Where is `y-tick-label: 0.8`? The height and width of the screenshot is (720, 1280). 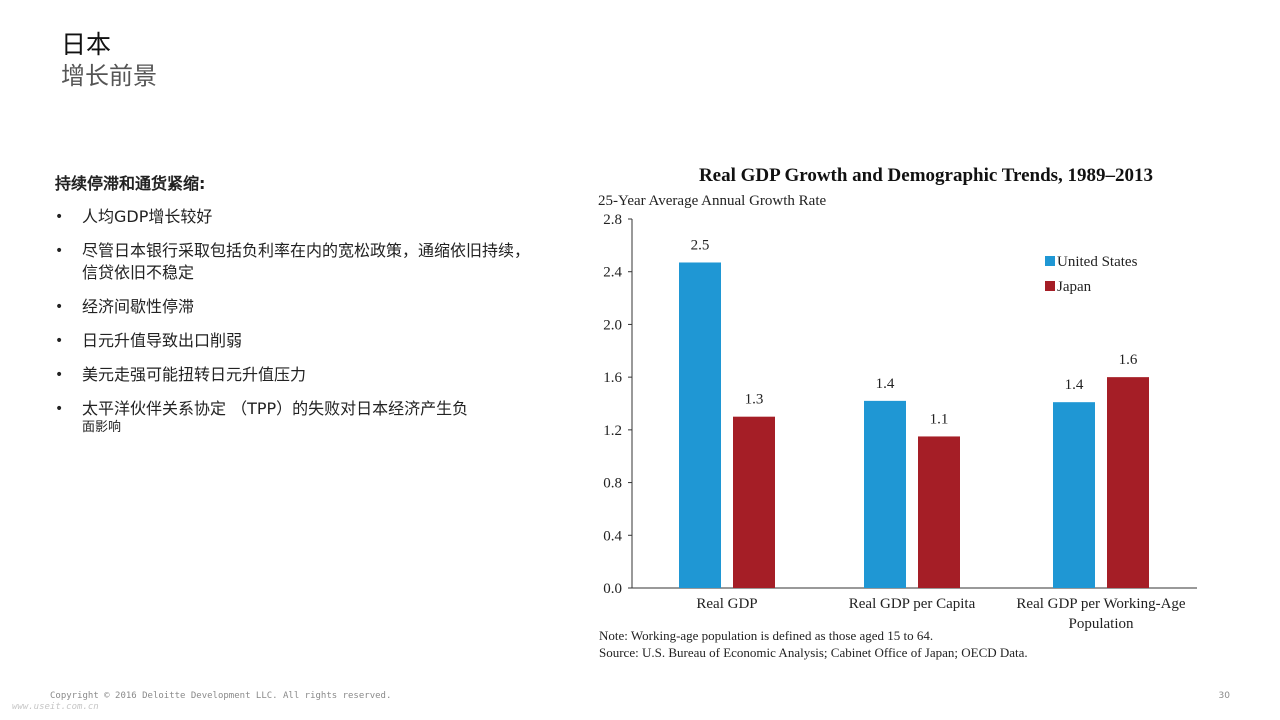 y-tick-label: 0.8 is located at coordinates (612, 484).